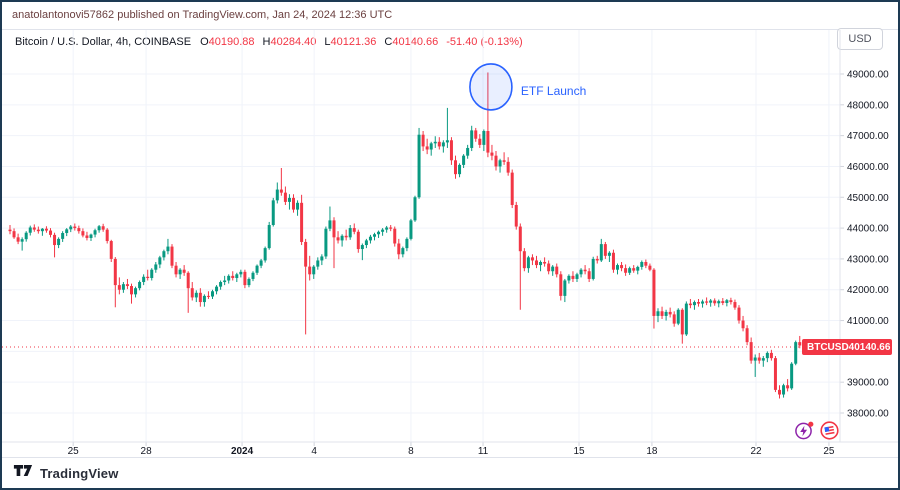  I want to click on svg-text: 8, so click(411, 451).